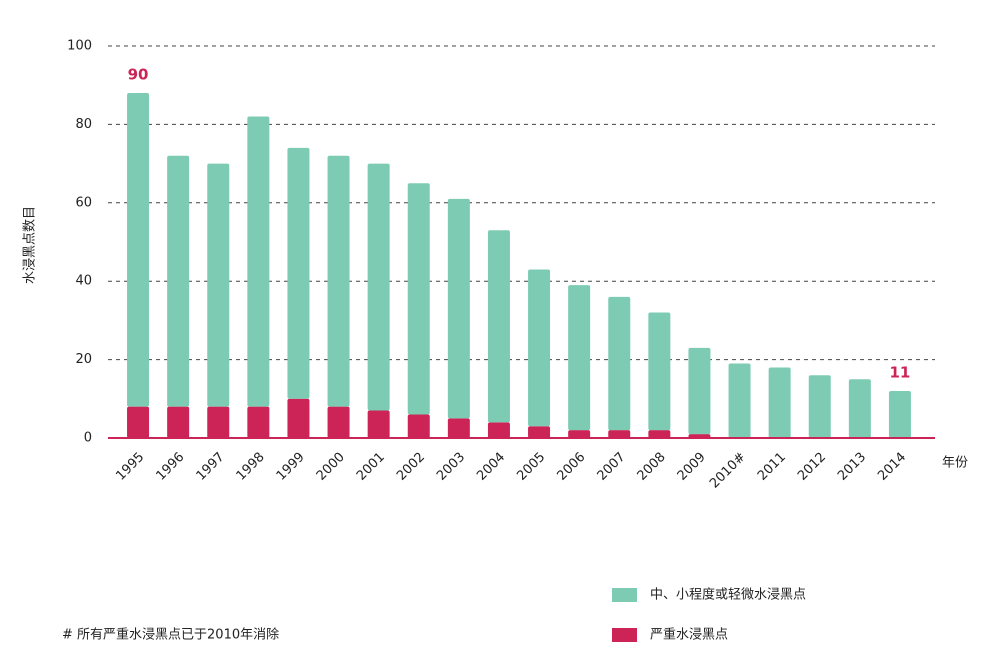 The height and width of the screenshot is (667, 1000). Describe the element at coordinates (652, 467) in the screenshot. I see `x-tick-label: 2008` at that location.